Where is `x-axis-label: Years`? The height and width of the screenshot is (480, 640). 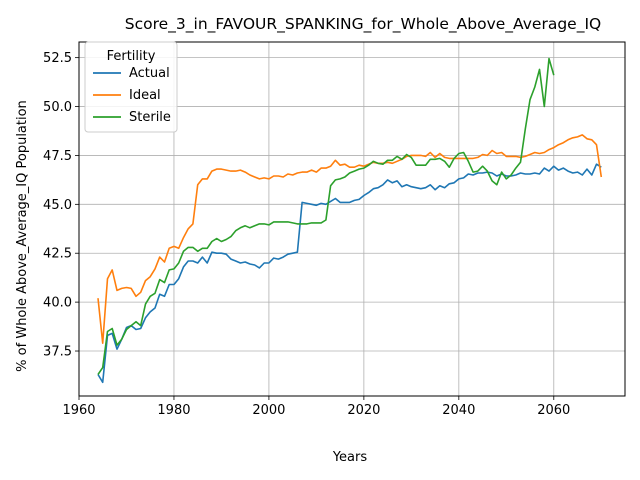 x-axis-label: Years is located at coordinates (350, 457).